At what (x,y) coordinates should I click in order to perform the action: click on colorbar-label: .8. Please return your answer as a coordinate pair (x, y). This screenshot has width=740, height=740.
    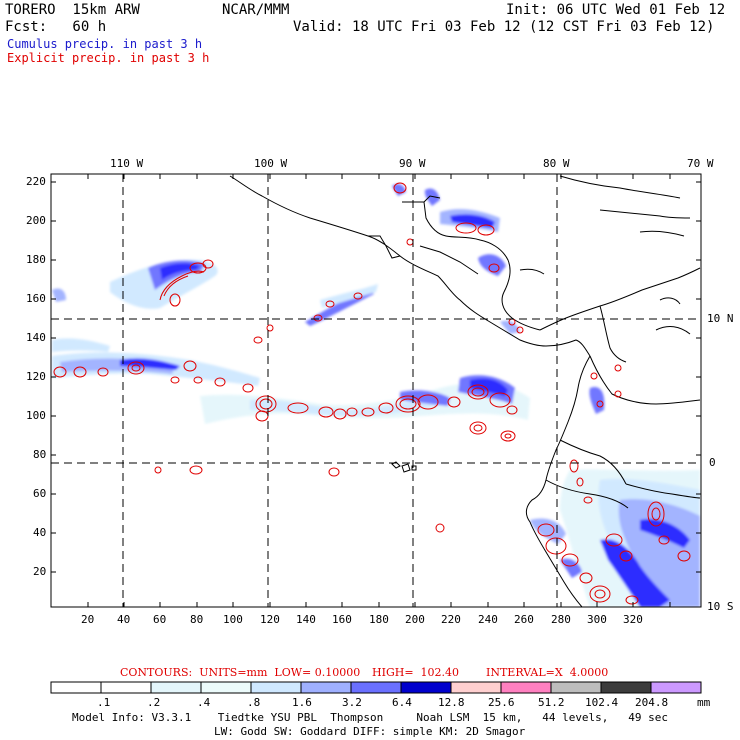
    Looking at the image, I should click on (254, 702).